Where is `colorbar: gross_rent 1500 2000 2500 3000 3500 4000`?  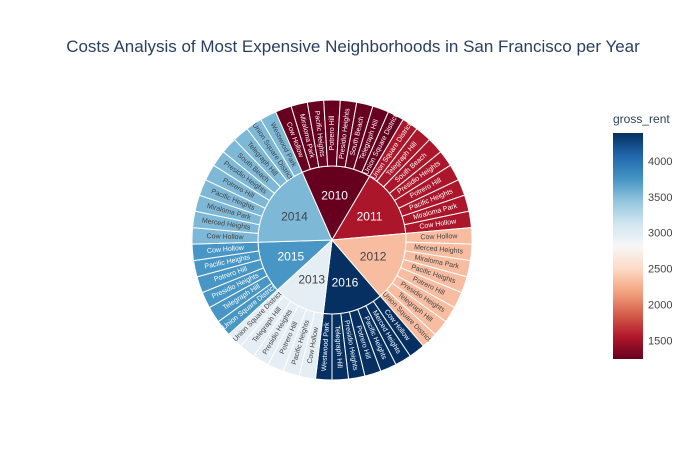
colorbar: gross_rent 1500 2000 2500 3000 3500 4000 is located at coordinates (642, 235).